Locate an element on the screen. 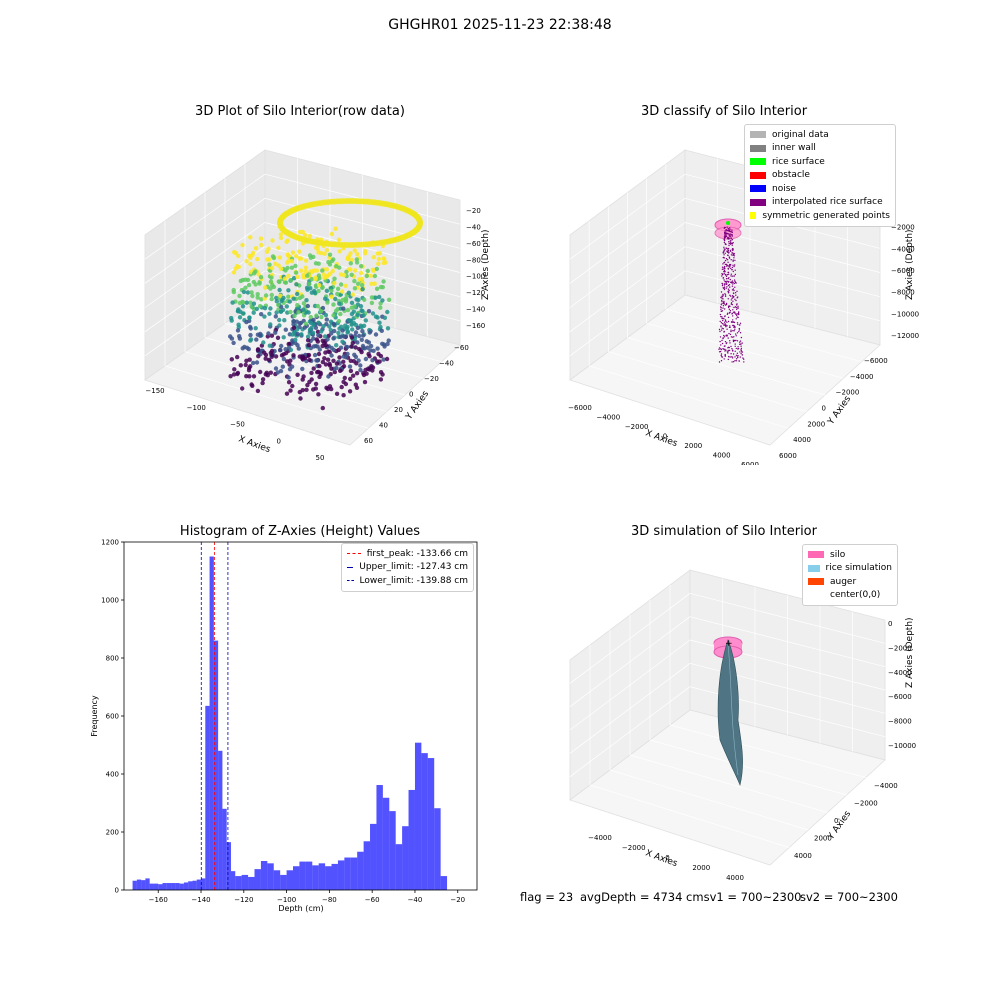 This screenshot has height=1000, width=1000. x-tick-label: −100 is located at coordinates (196, 408).